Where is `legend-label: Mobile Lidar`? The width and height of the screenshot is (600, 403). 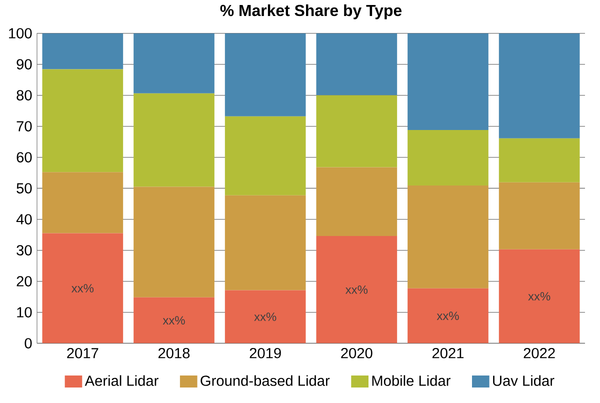 legend-label: Mobile Lidar is located at coordinates (411, 380).